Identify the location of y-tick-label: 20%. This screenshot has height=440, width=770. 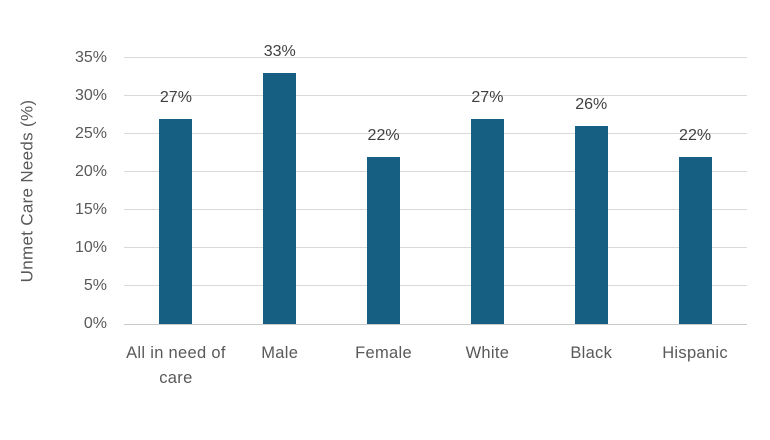
(90, 171).